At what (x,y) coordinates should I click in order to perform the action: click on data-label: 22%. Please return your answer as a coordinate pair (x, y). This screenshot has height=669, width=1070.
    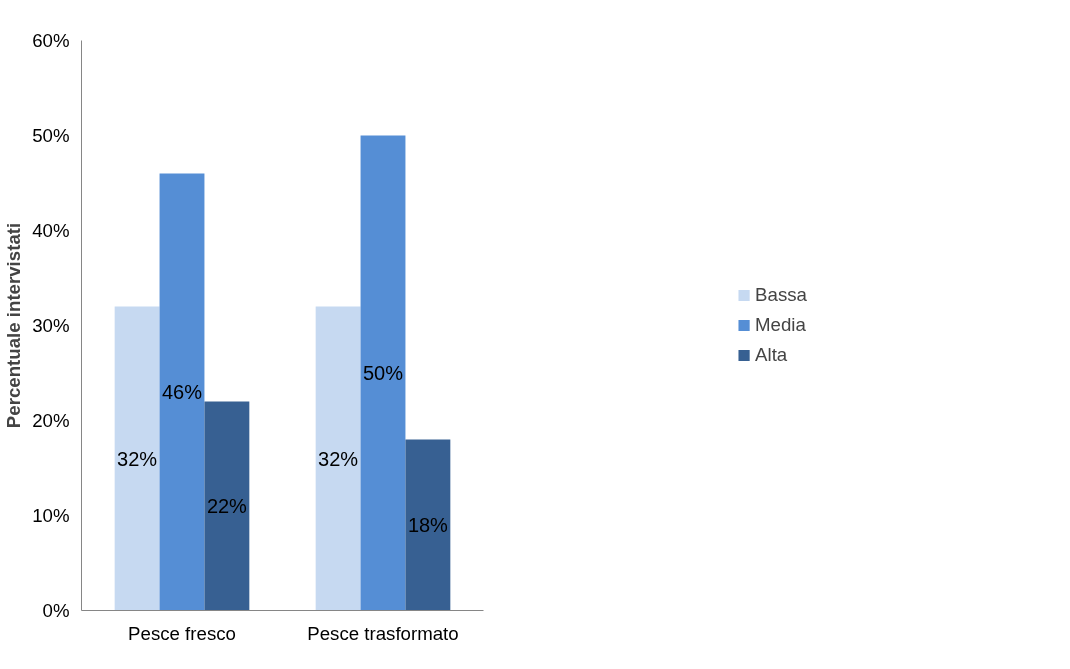
    Looking at the image, I should click on (227, 506).